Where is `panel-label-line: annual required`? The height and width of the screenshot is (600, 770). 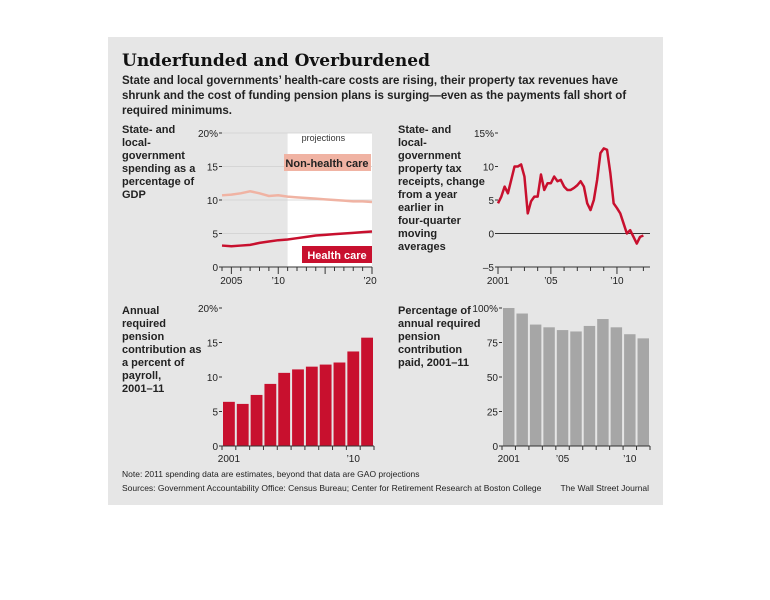 panel-label-line: annual required is located at coordinates (439, 324).